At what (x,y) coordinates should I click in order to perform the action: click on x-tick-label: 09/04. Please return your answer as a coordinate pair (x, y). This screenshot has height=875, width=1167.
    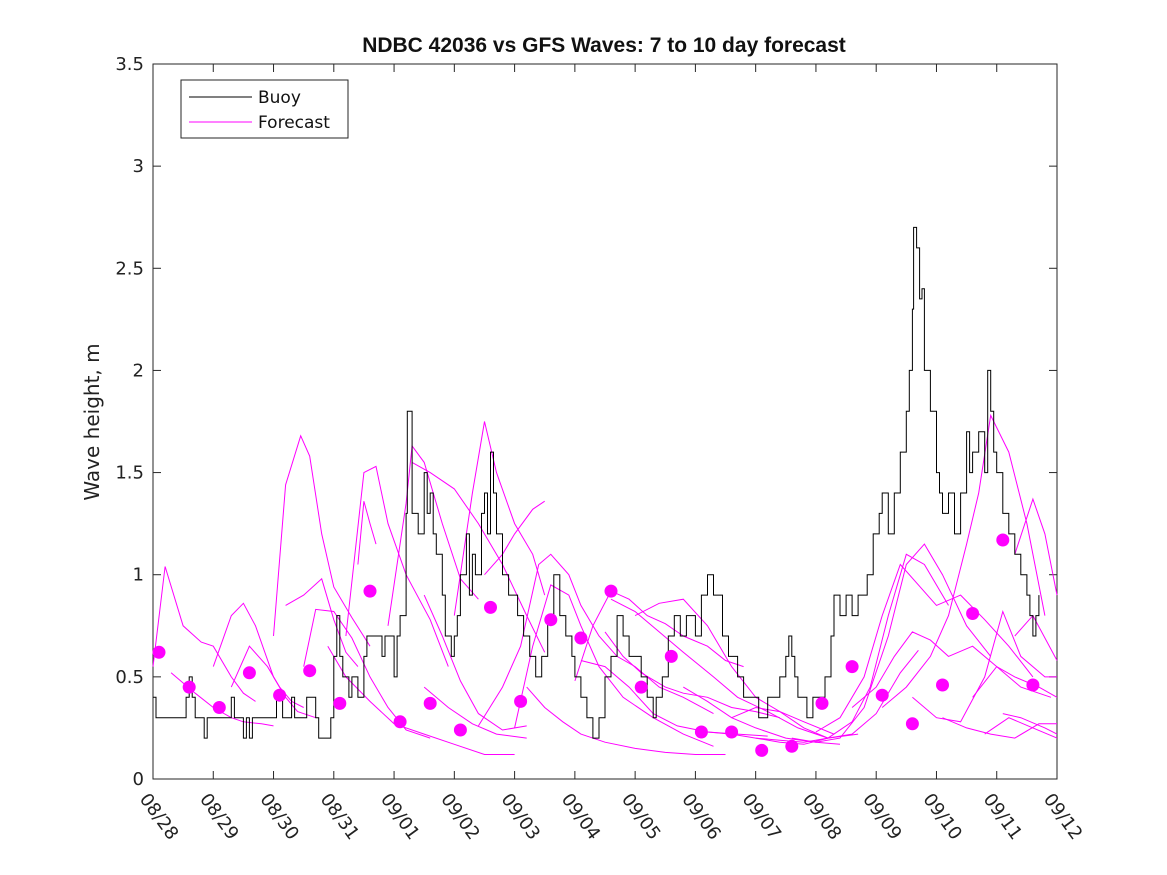
    Looking at the image, I should click on (580, 817).